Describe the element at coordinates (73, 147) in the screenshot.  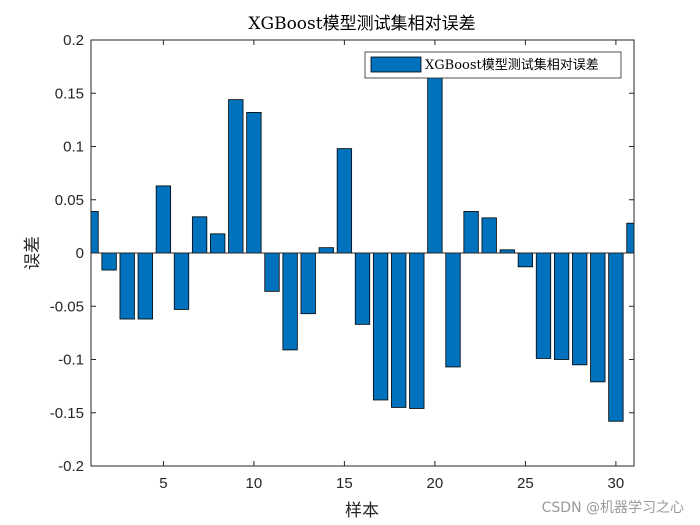
I see `y-tick-label: 0.1` at that location.